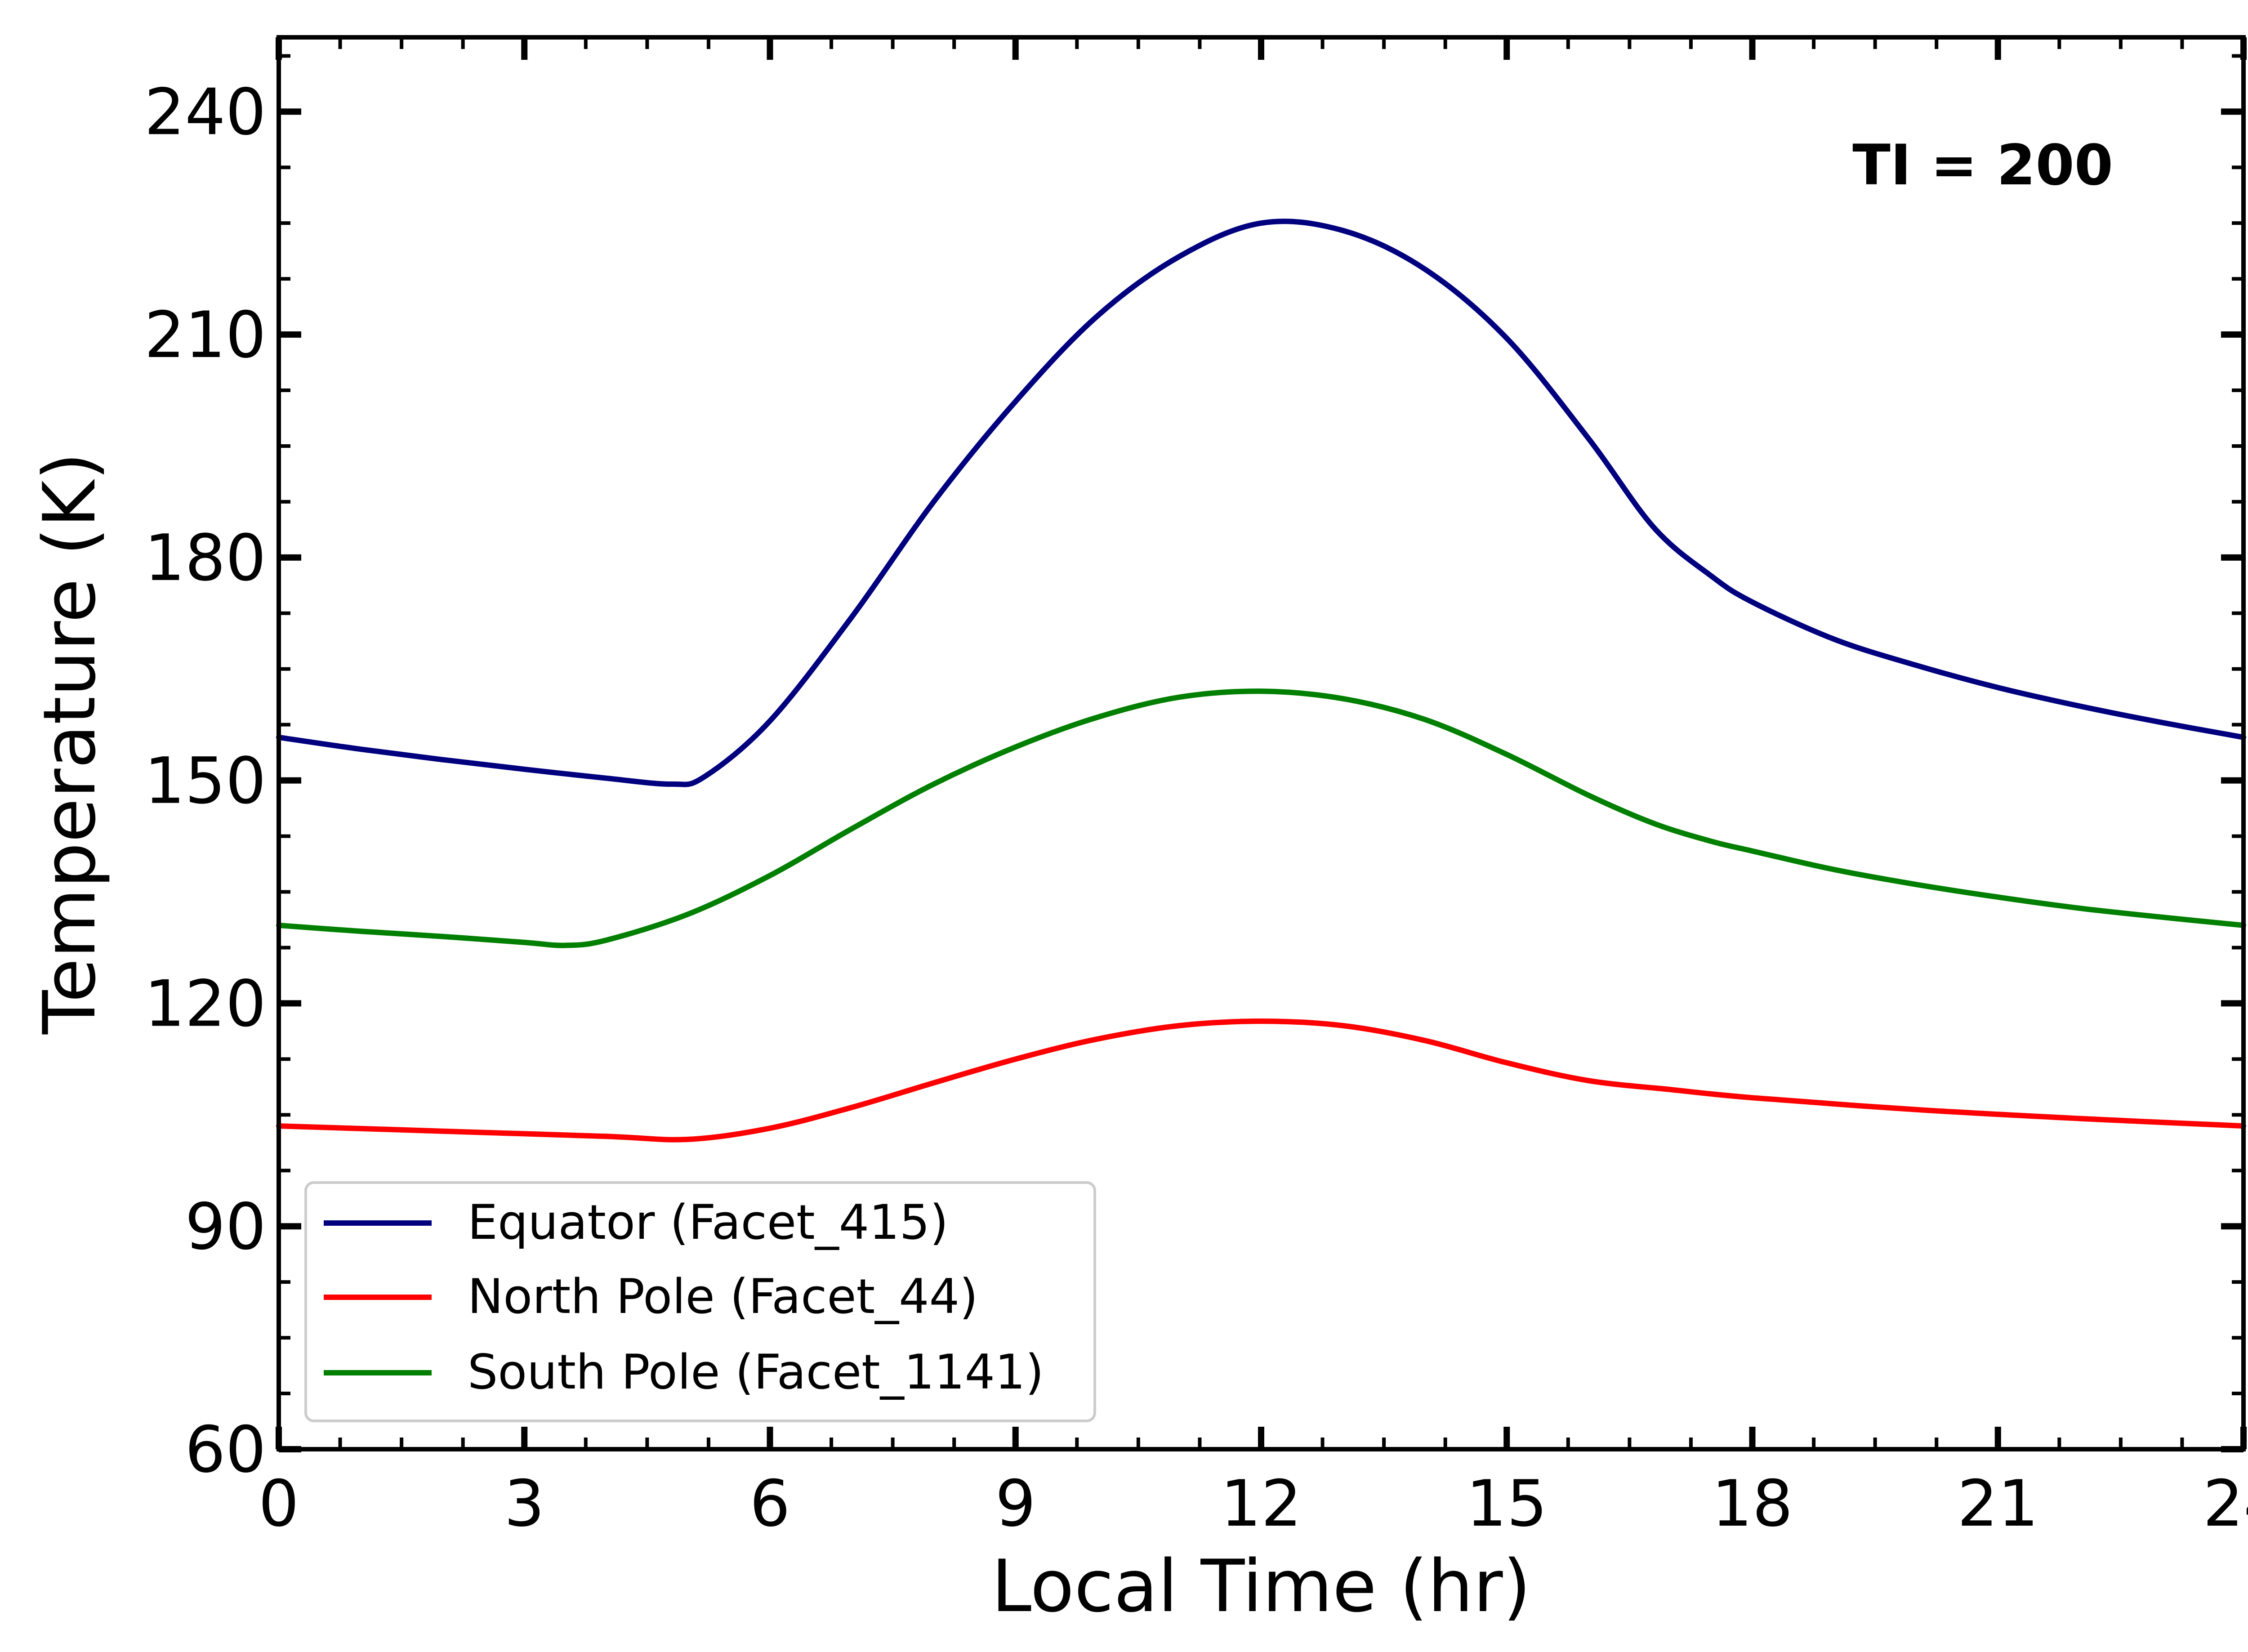 The image size is (2248, 1652). I want to click on x-tick-labels: 0 3 6 9 12 15 18 21 24, so click(1253, 1504).